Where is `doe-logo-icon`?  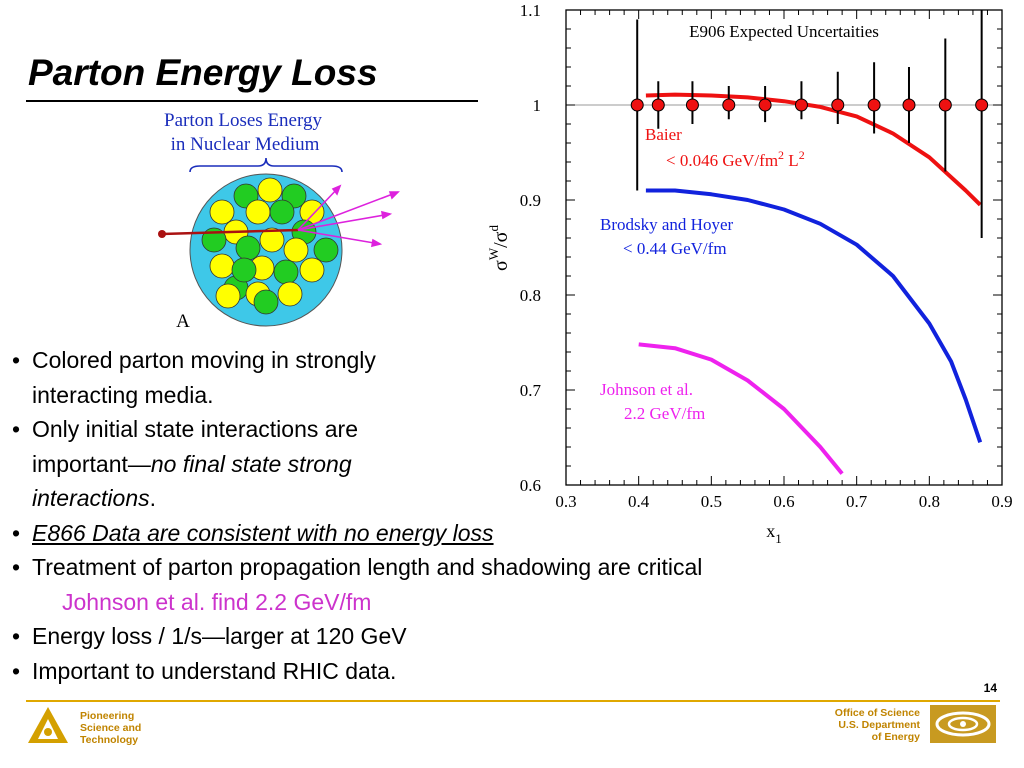
doe-logo-icon is located at coordinates (963, 724).